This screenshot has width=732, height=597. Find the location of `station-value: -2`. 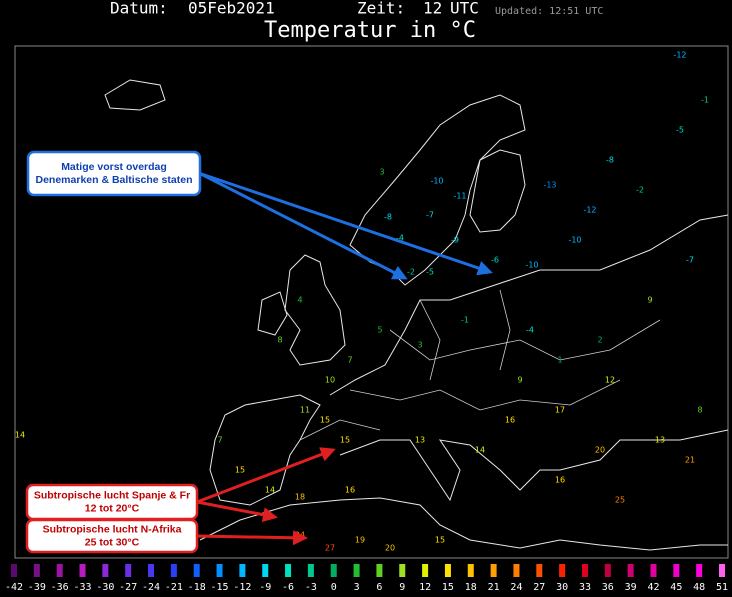

station-value: -2 is located at coordinates (640, 190).